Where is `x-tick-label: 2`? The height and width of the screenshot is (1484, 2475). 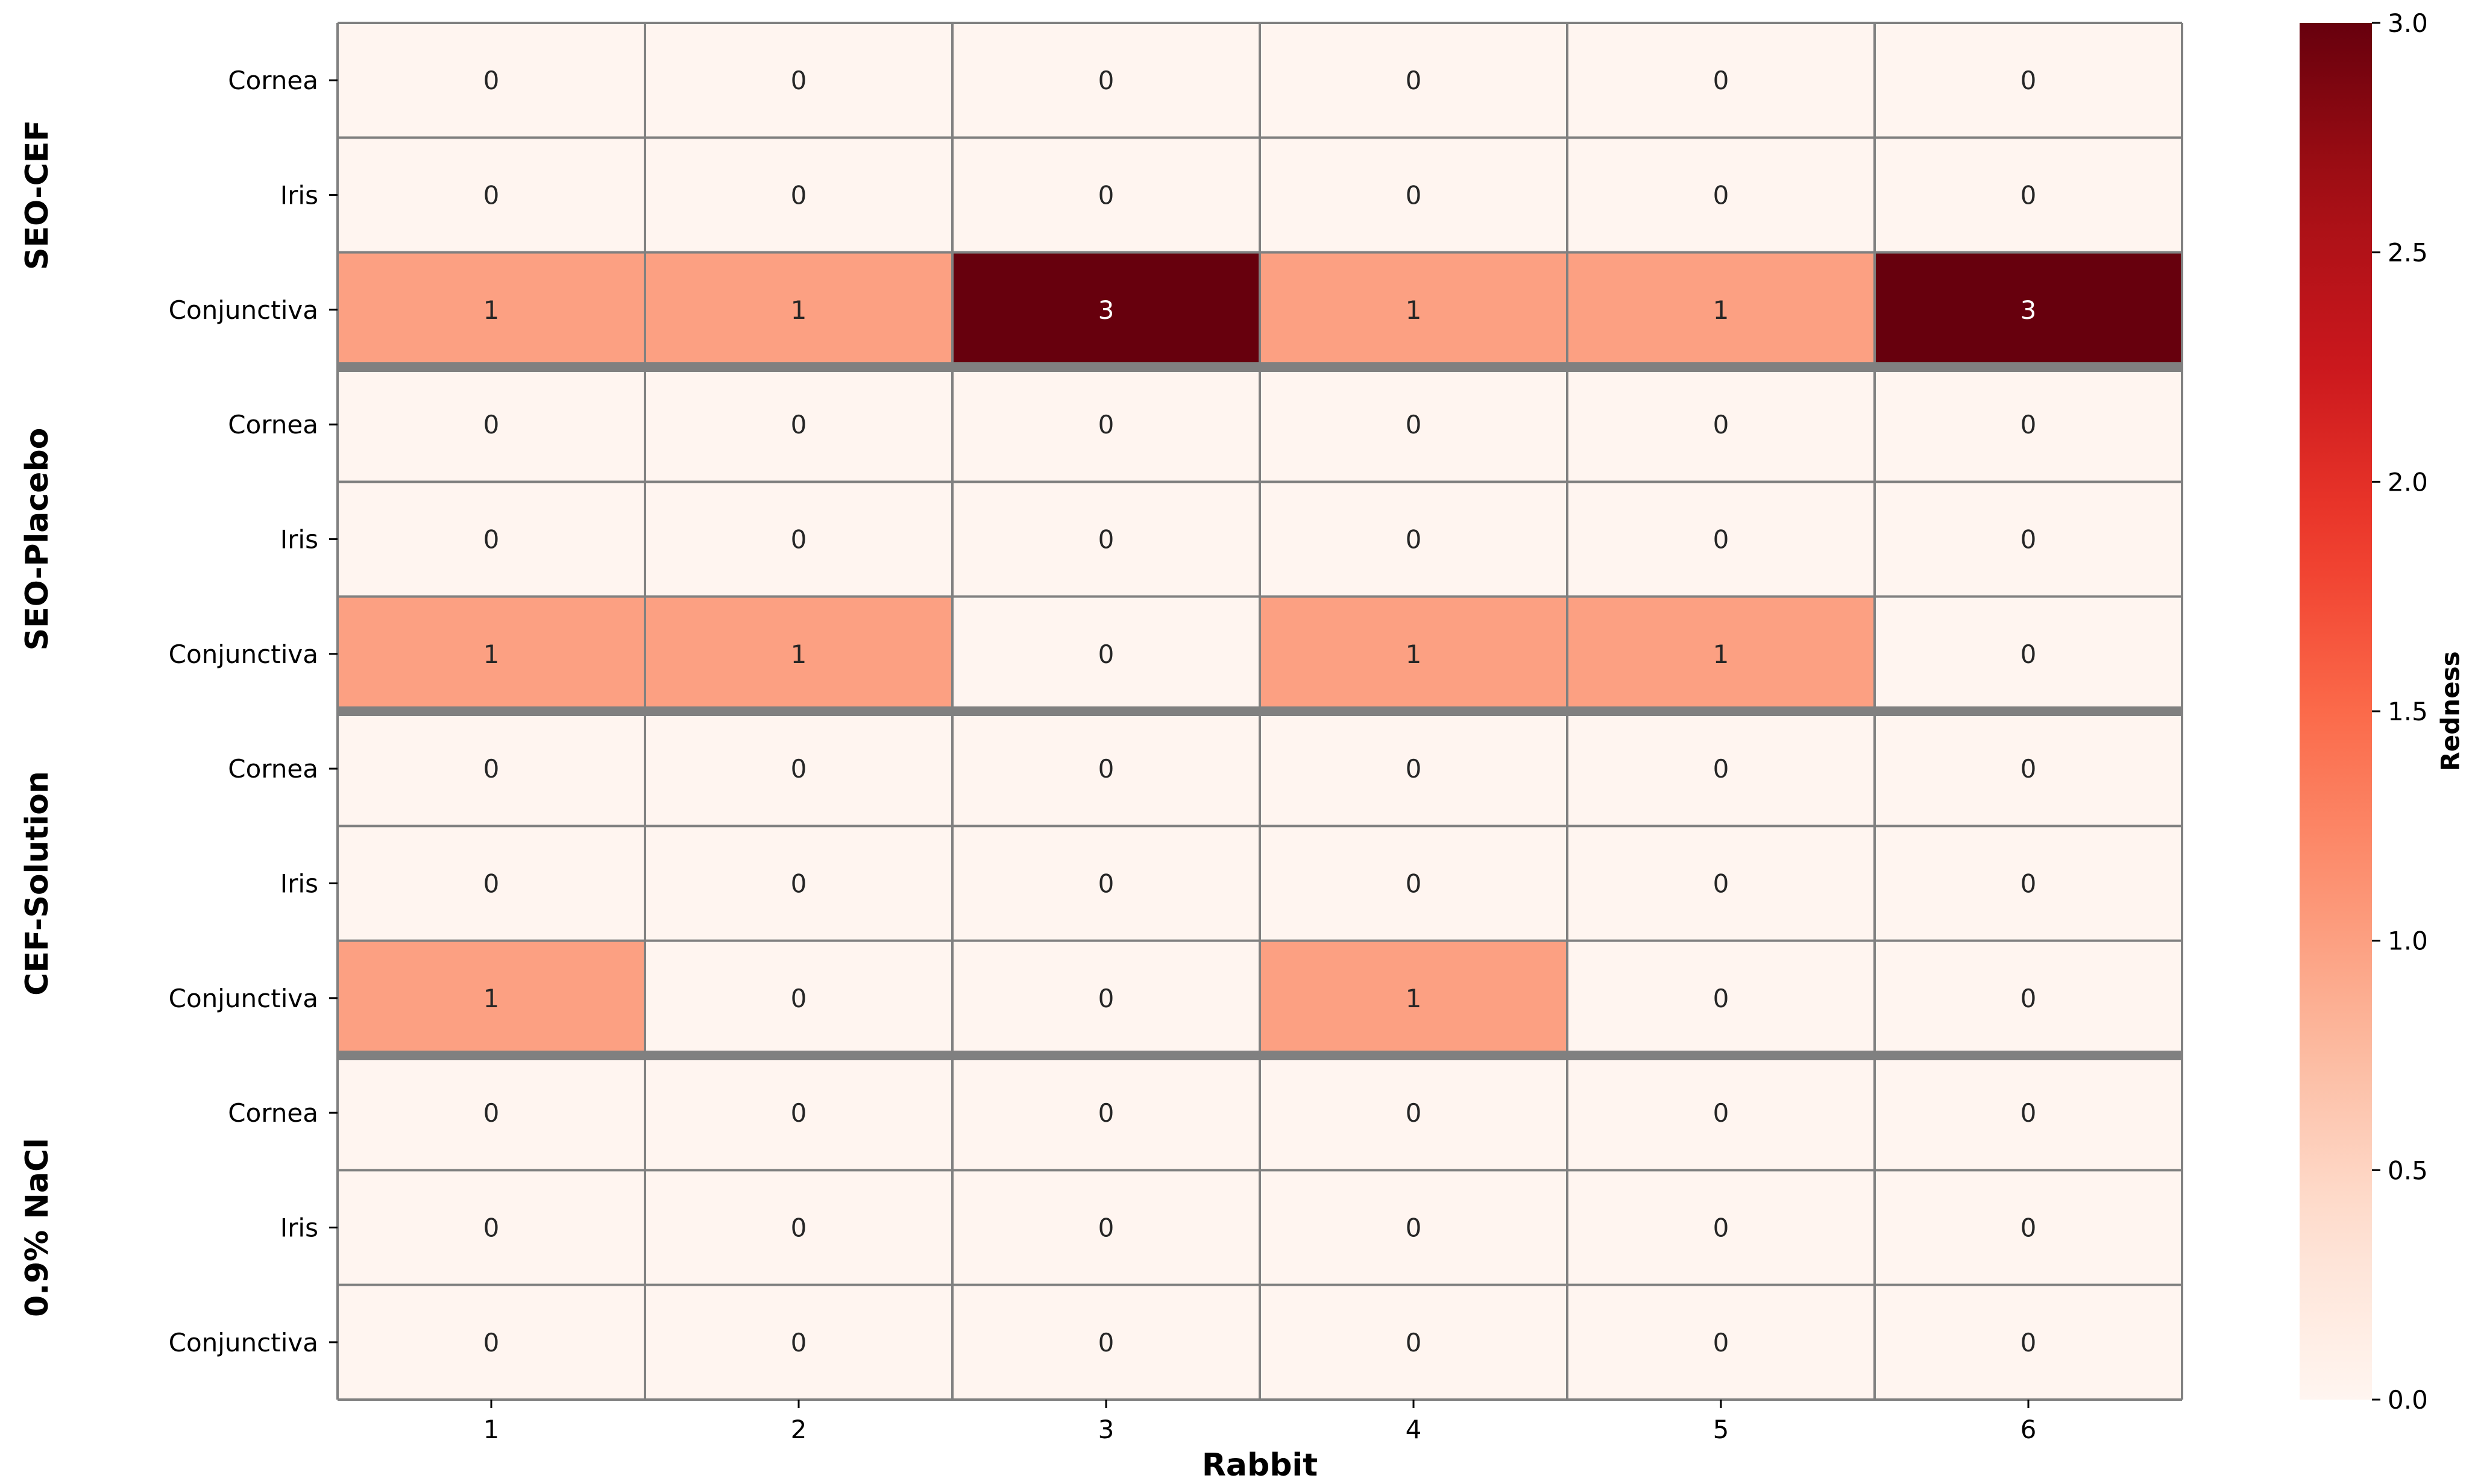
x-tick-label: 2 is located at coordinates (799, 1429).